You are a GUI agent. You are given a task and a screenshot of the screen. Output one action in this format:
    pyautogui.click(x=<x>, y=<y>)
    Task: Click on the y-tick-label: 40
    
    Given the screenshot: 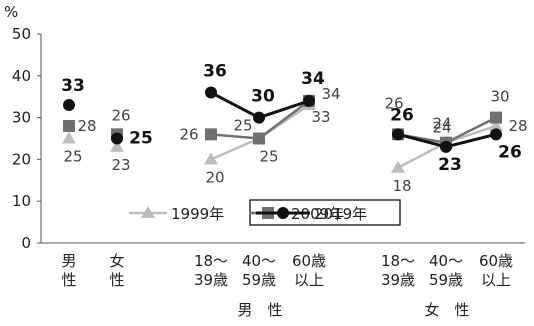 What is the action you would take?
    pyautogui.click(x=21, y=76)
    